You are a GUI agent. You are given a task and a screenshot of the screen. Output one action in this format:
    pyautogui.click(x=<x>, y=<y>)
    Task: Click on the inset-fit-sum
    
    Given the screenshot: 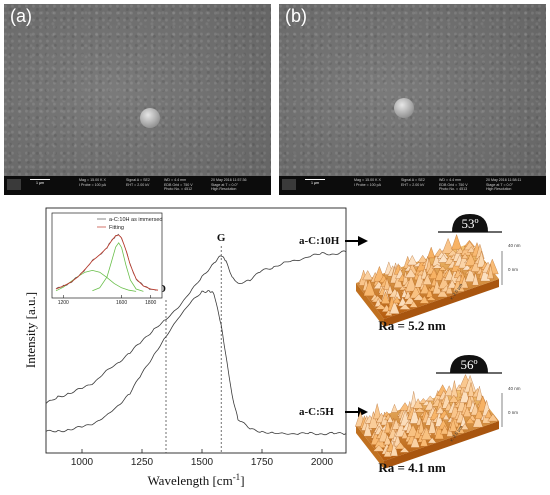 What is the action you would take?
    pyautogui.click(x=107, y=262)
    